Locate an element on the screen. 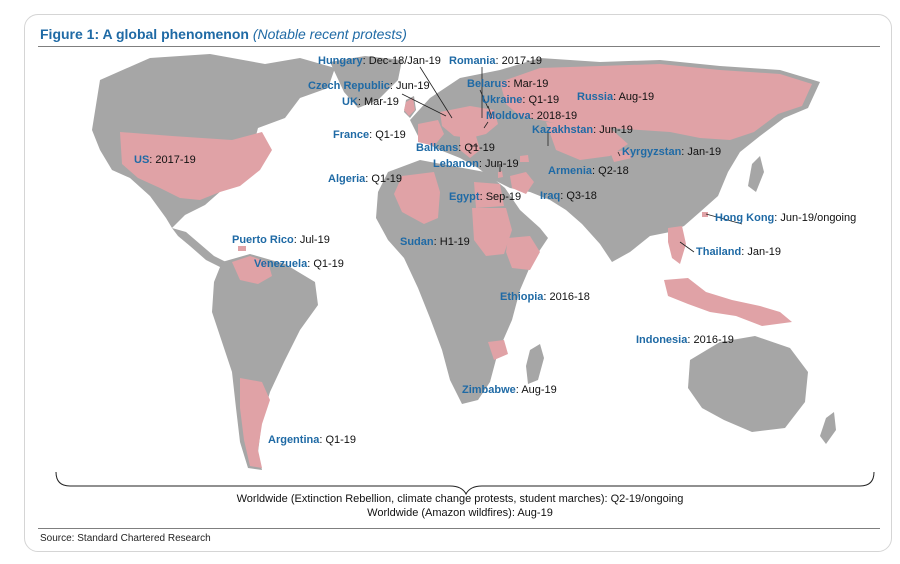 The height and width of the screenshot is (564, 900). region-argentina is located at coordinates (255, 423).